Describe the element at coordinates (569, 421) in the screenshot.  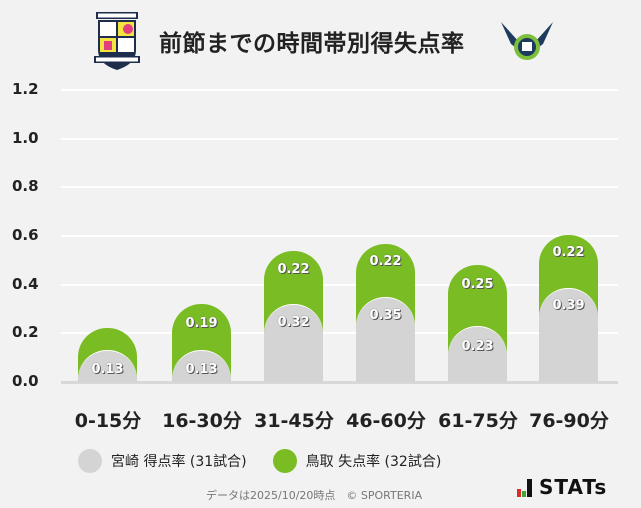
I see `x-tick-label: 76-90分` at that location.